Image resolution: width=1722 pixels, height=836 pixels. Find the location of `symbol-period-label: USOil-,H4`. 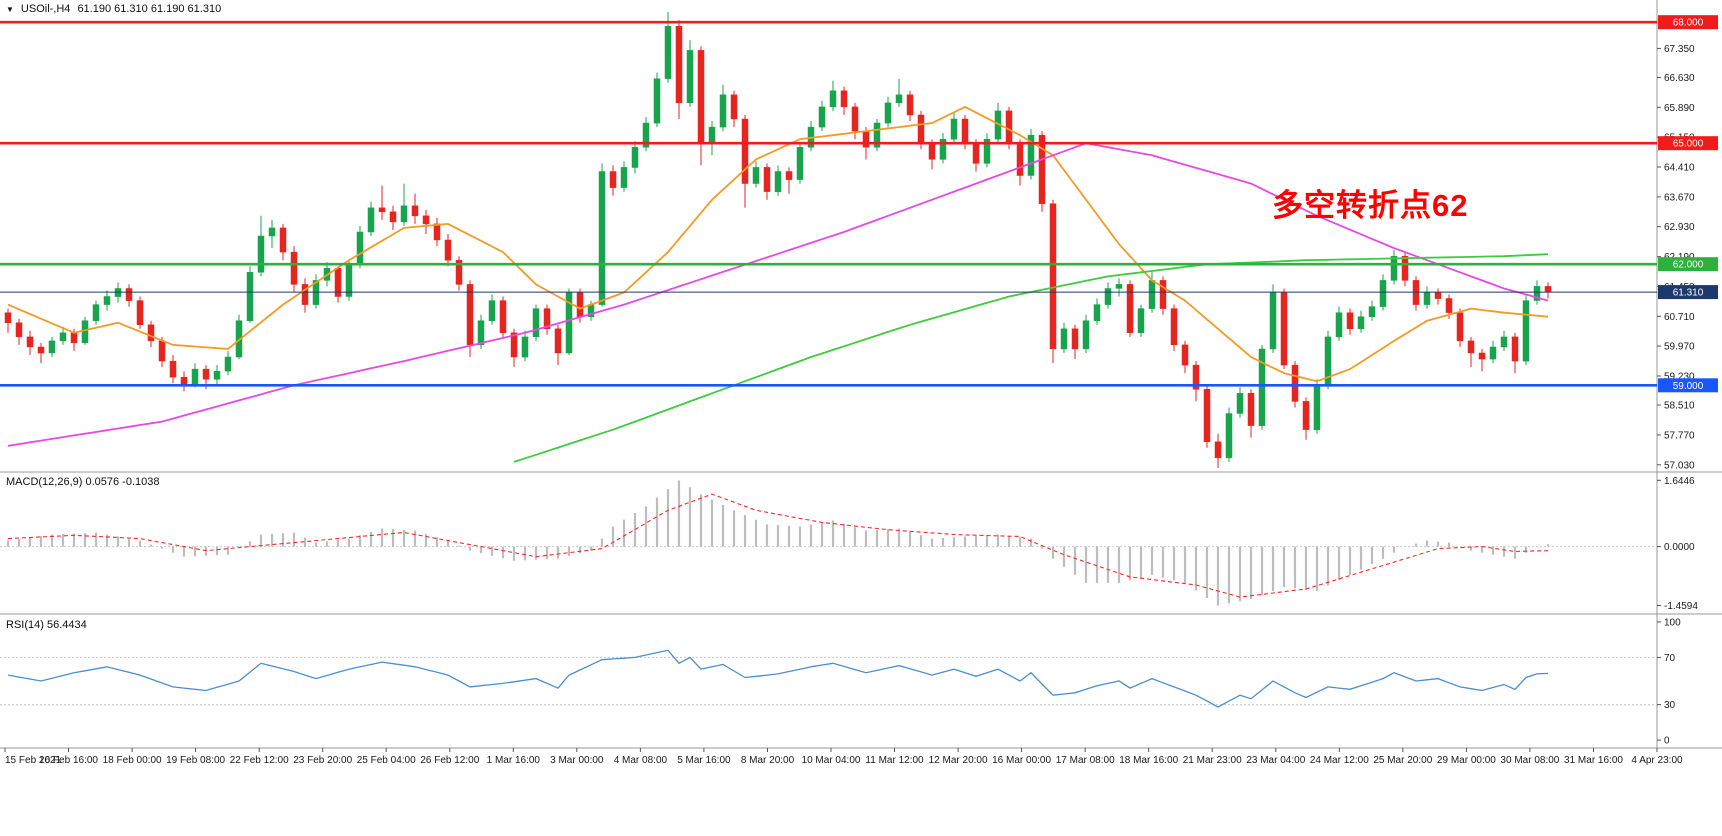

symbol-period-label: USOil-,H4 is located at coordinates (45, 9).